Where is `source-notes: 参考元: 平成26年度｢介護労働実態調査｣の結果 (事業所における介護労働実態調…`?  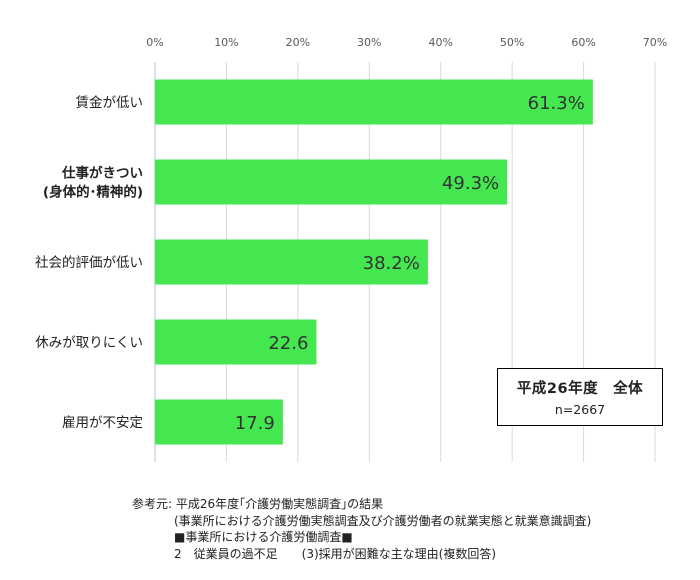
source-notes: 参考元: 平成26年度｢介護労働実態調査｣の結果 (事業所における介護労働実態調… is located at coordinates (412, 529).